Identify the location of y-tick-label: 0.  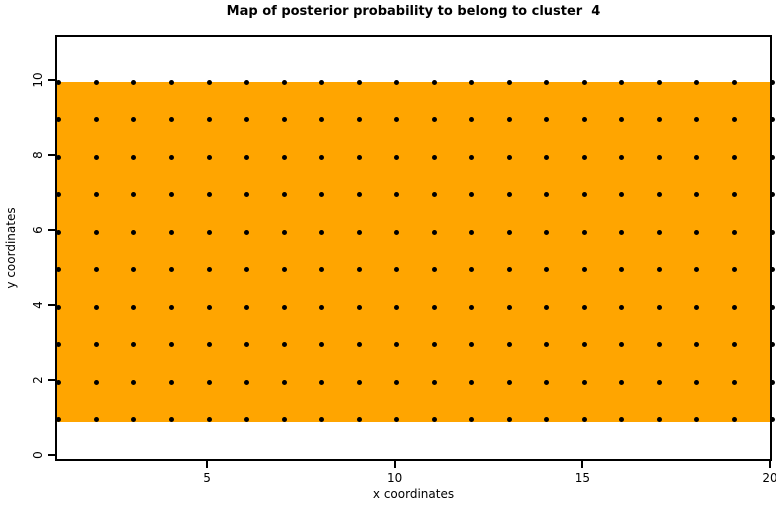
(38, 455).